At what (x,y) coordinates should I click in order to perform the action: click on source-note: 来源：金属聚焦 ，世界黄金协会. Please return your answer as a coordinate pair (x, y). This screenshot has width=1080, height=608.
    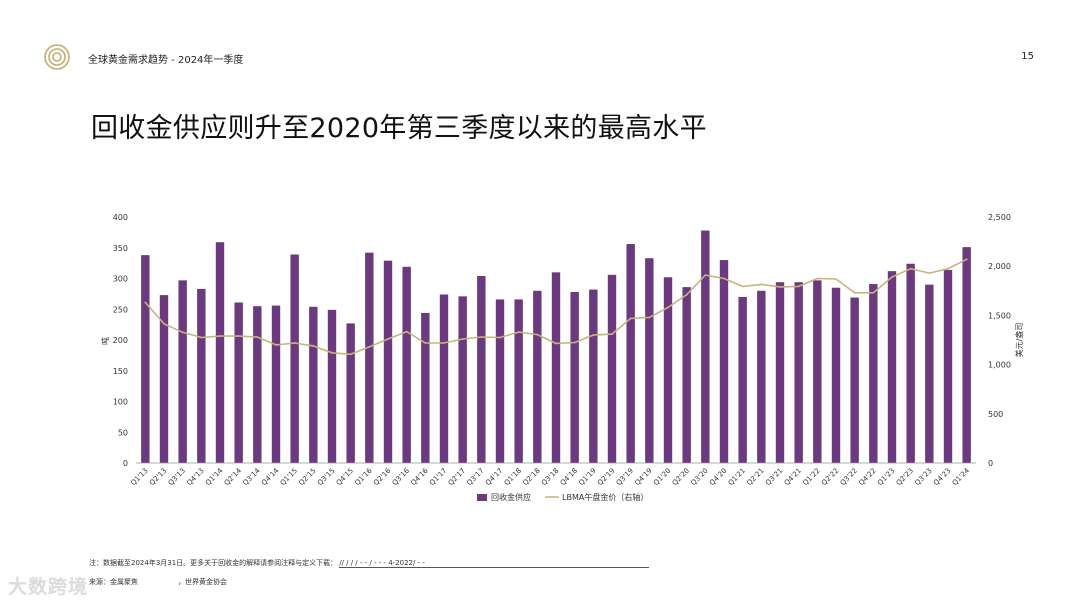
    Looking at the image, I should click on (158, 582).